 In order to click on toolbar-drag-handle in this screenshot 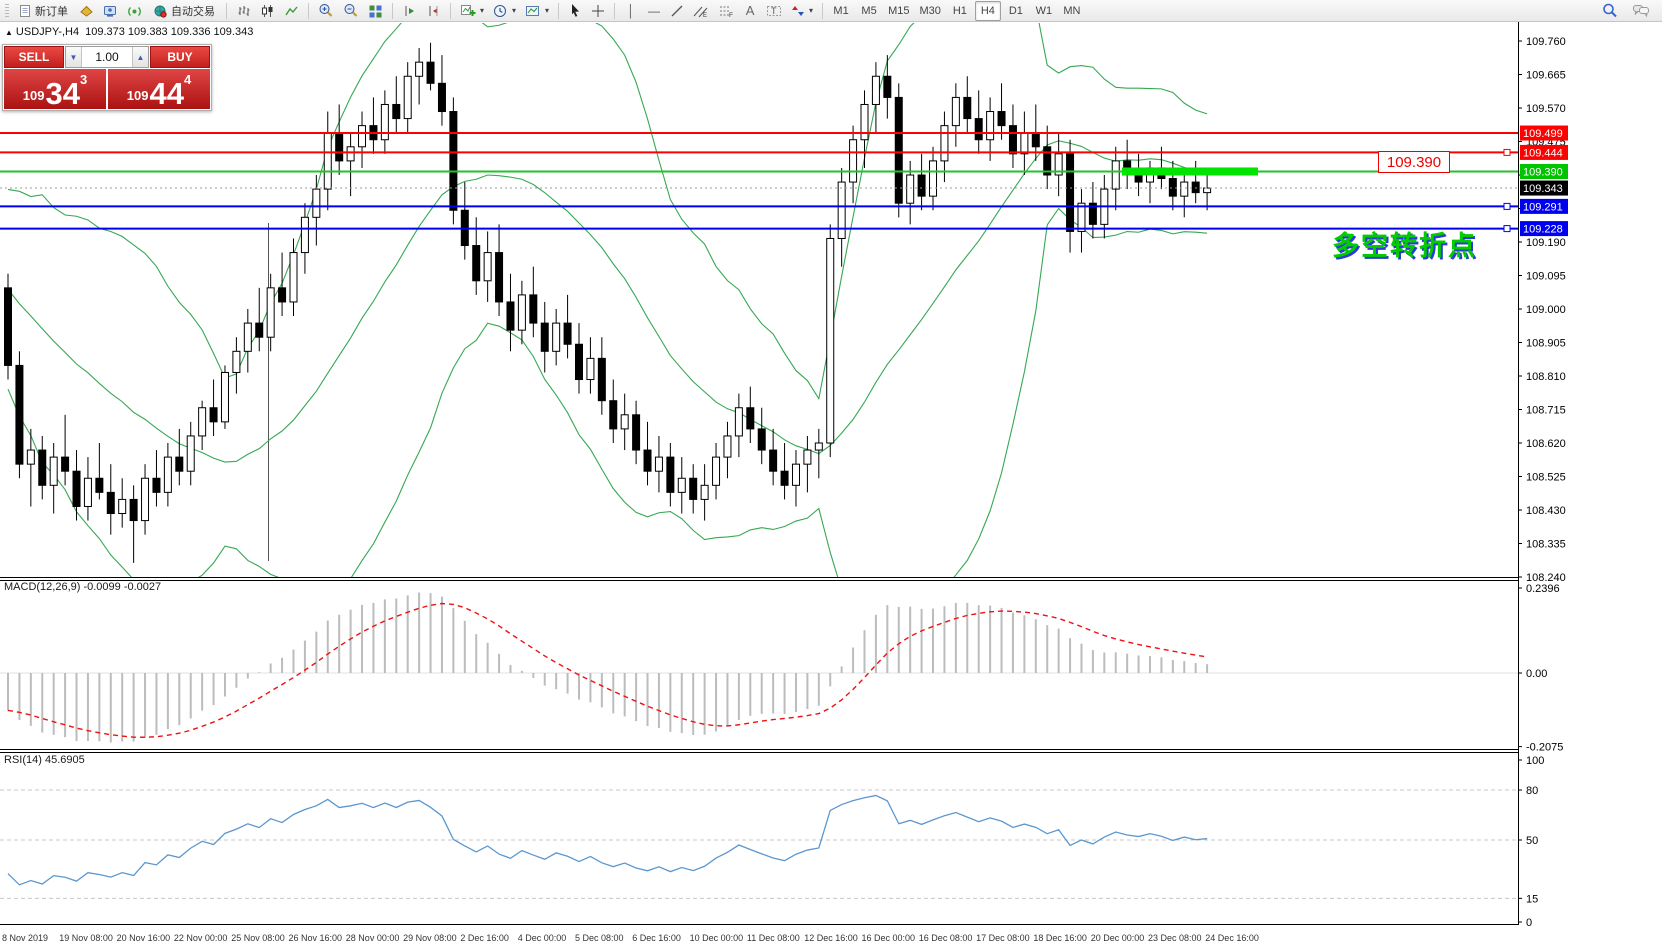, I will do `click(7, 10)`.